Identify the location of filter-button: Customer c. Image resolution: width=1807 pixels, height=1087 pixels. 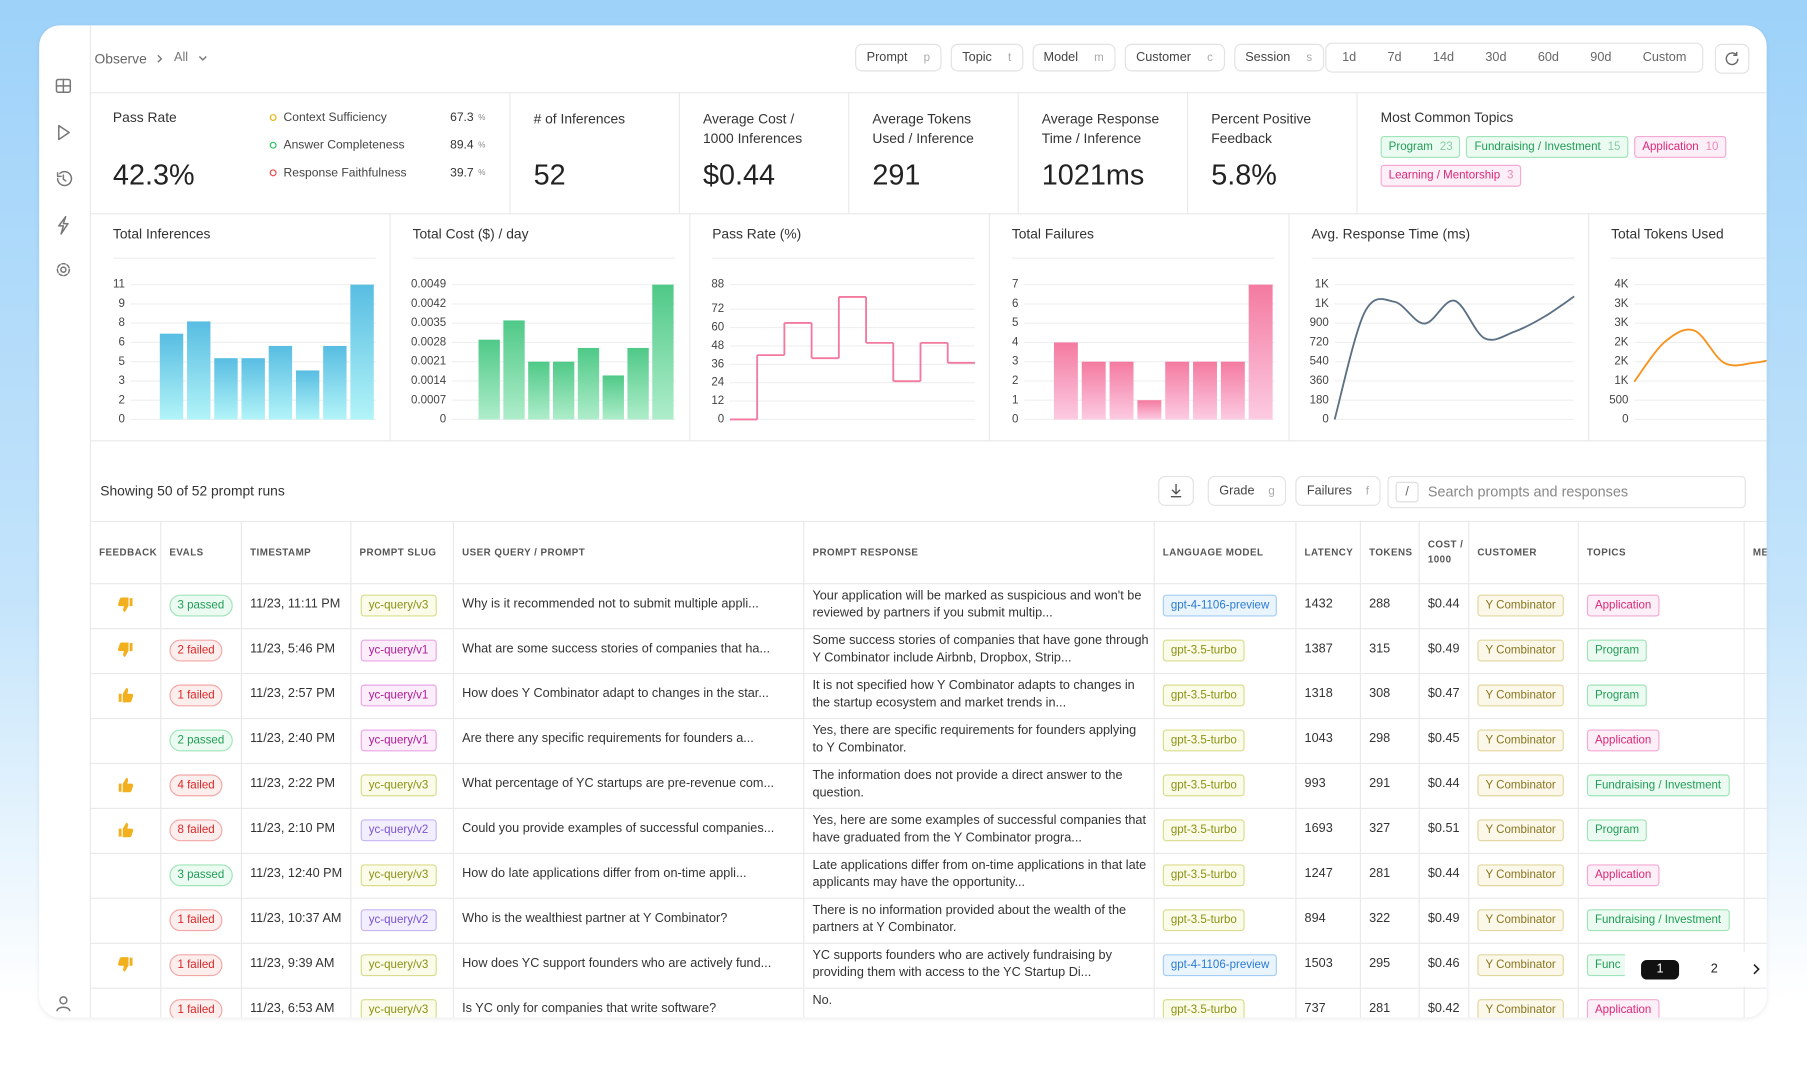
(1174, 57).